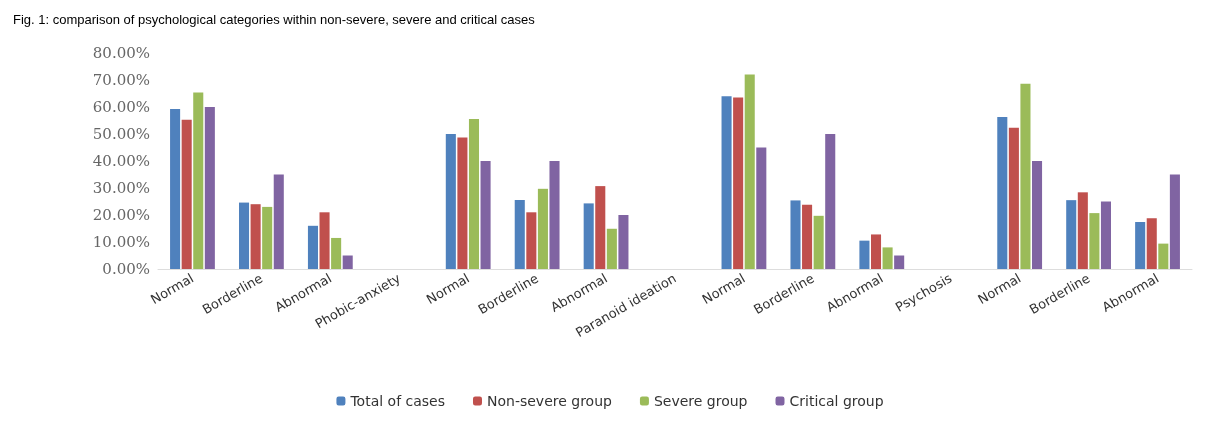 This screenshot has height=425, width=1220. What do you see at coordinates (126, 269) in the screenshot?
I see `y-tick-label: 0.00%` at bounding box center [126, 269].